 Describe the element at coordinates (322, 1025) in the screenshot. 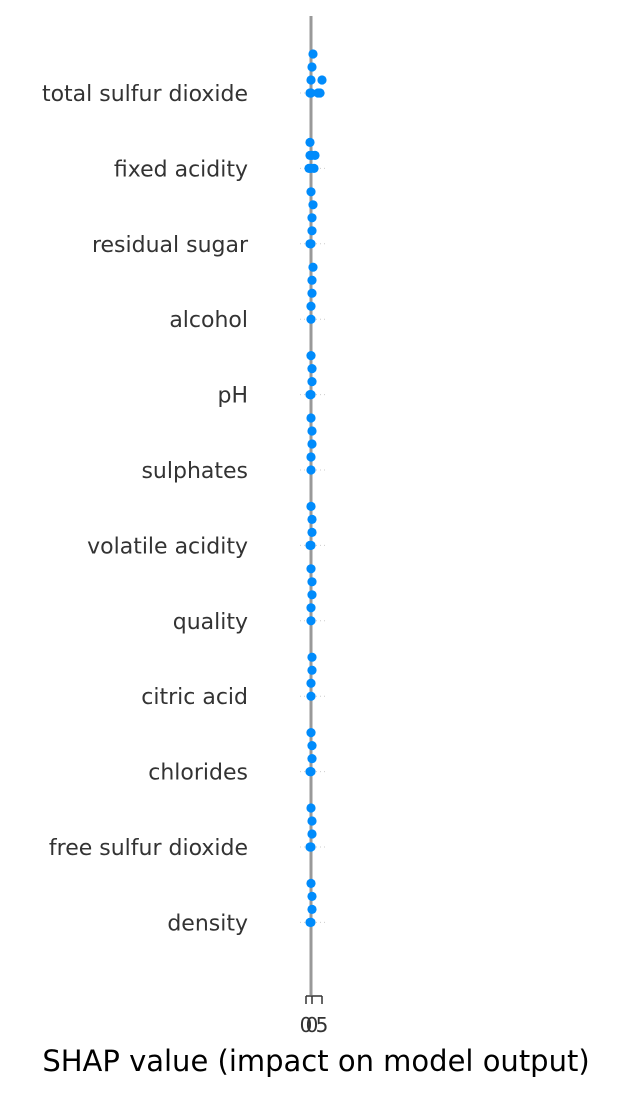

I see `x-tick-label: 5` at that location.